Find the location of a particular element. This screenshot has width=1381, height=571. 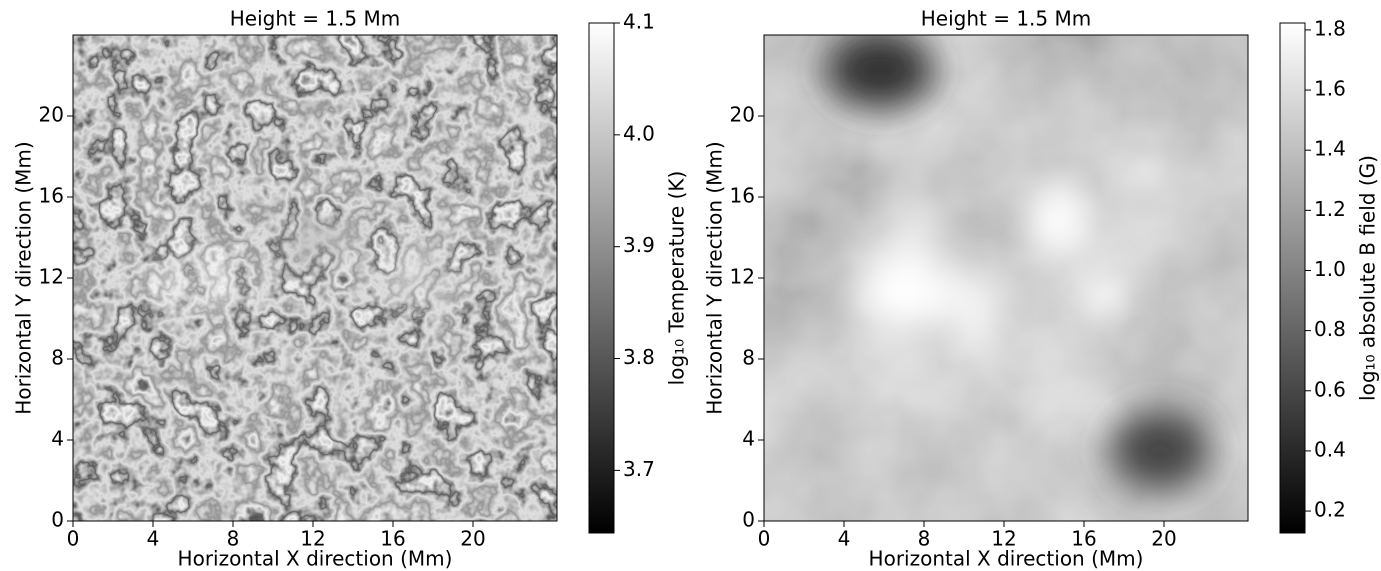

colorbar-tick-label: 0.8 is located at coordinates (1330, 329).